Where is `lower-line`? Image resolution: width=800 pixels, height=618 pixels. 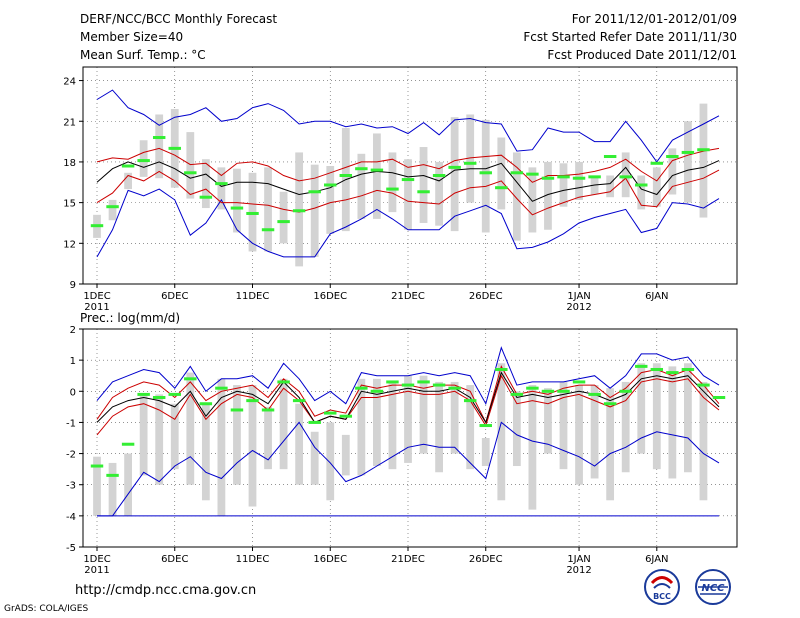 lower-line is located at coordinates (408, 192).